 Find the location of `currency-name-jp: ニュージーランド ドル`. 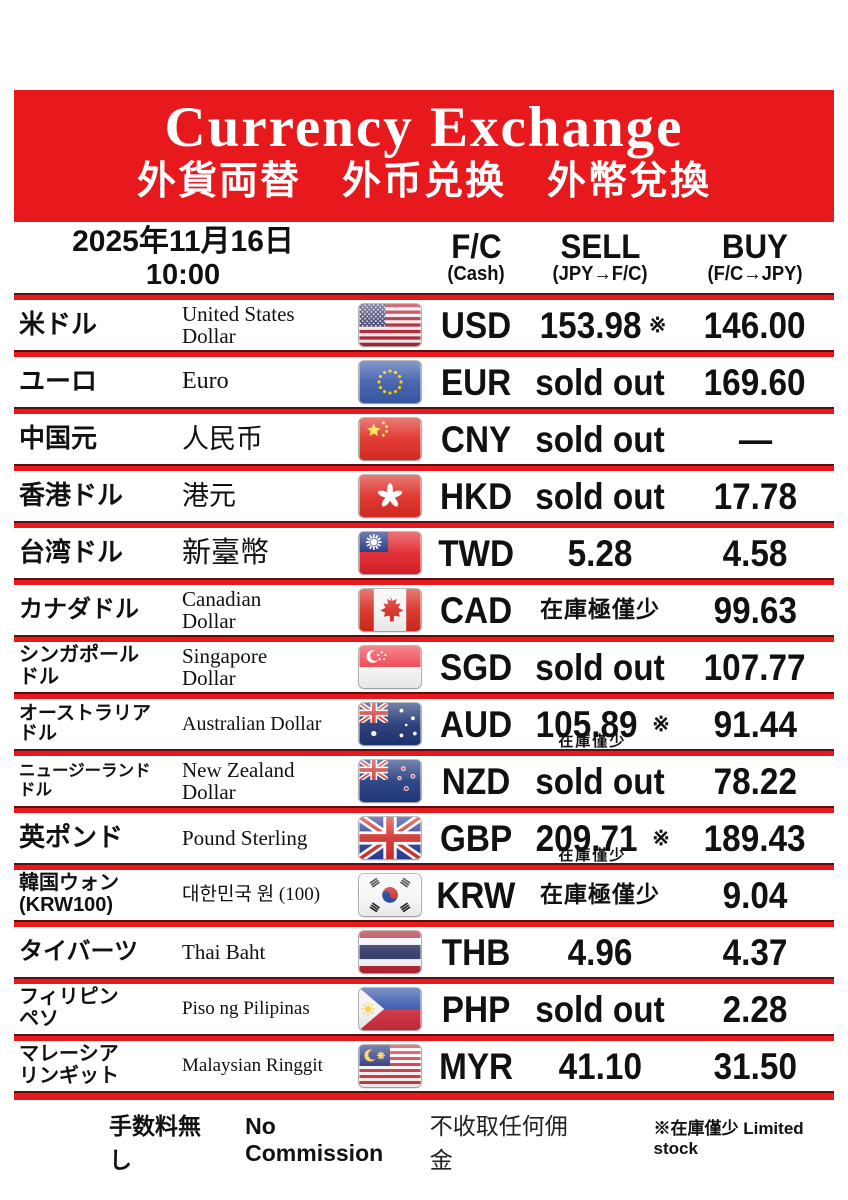

currency-name-jp: ニュージーランド ドル is located at coordinates (85, 781).